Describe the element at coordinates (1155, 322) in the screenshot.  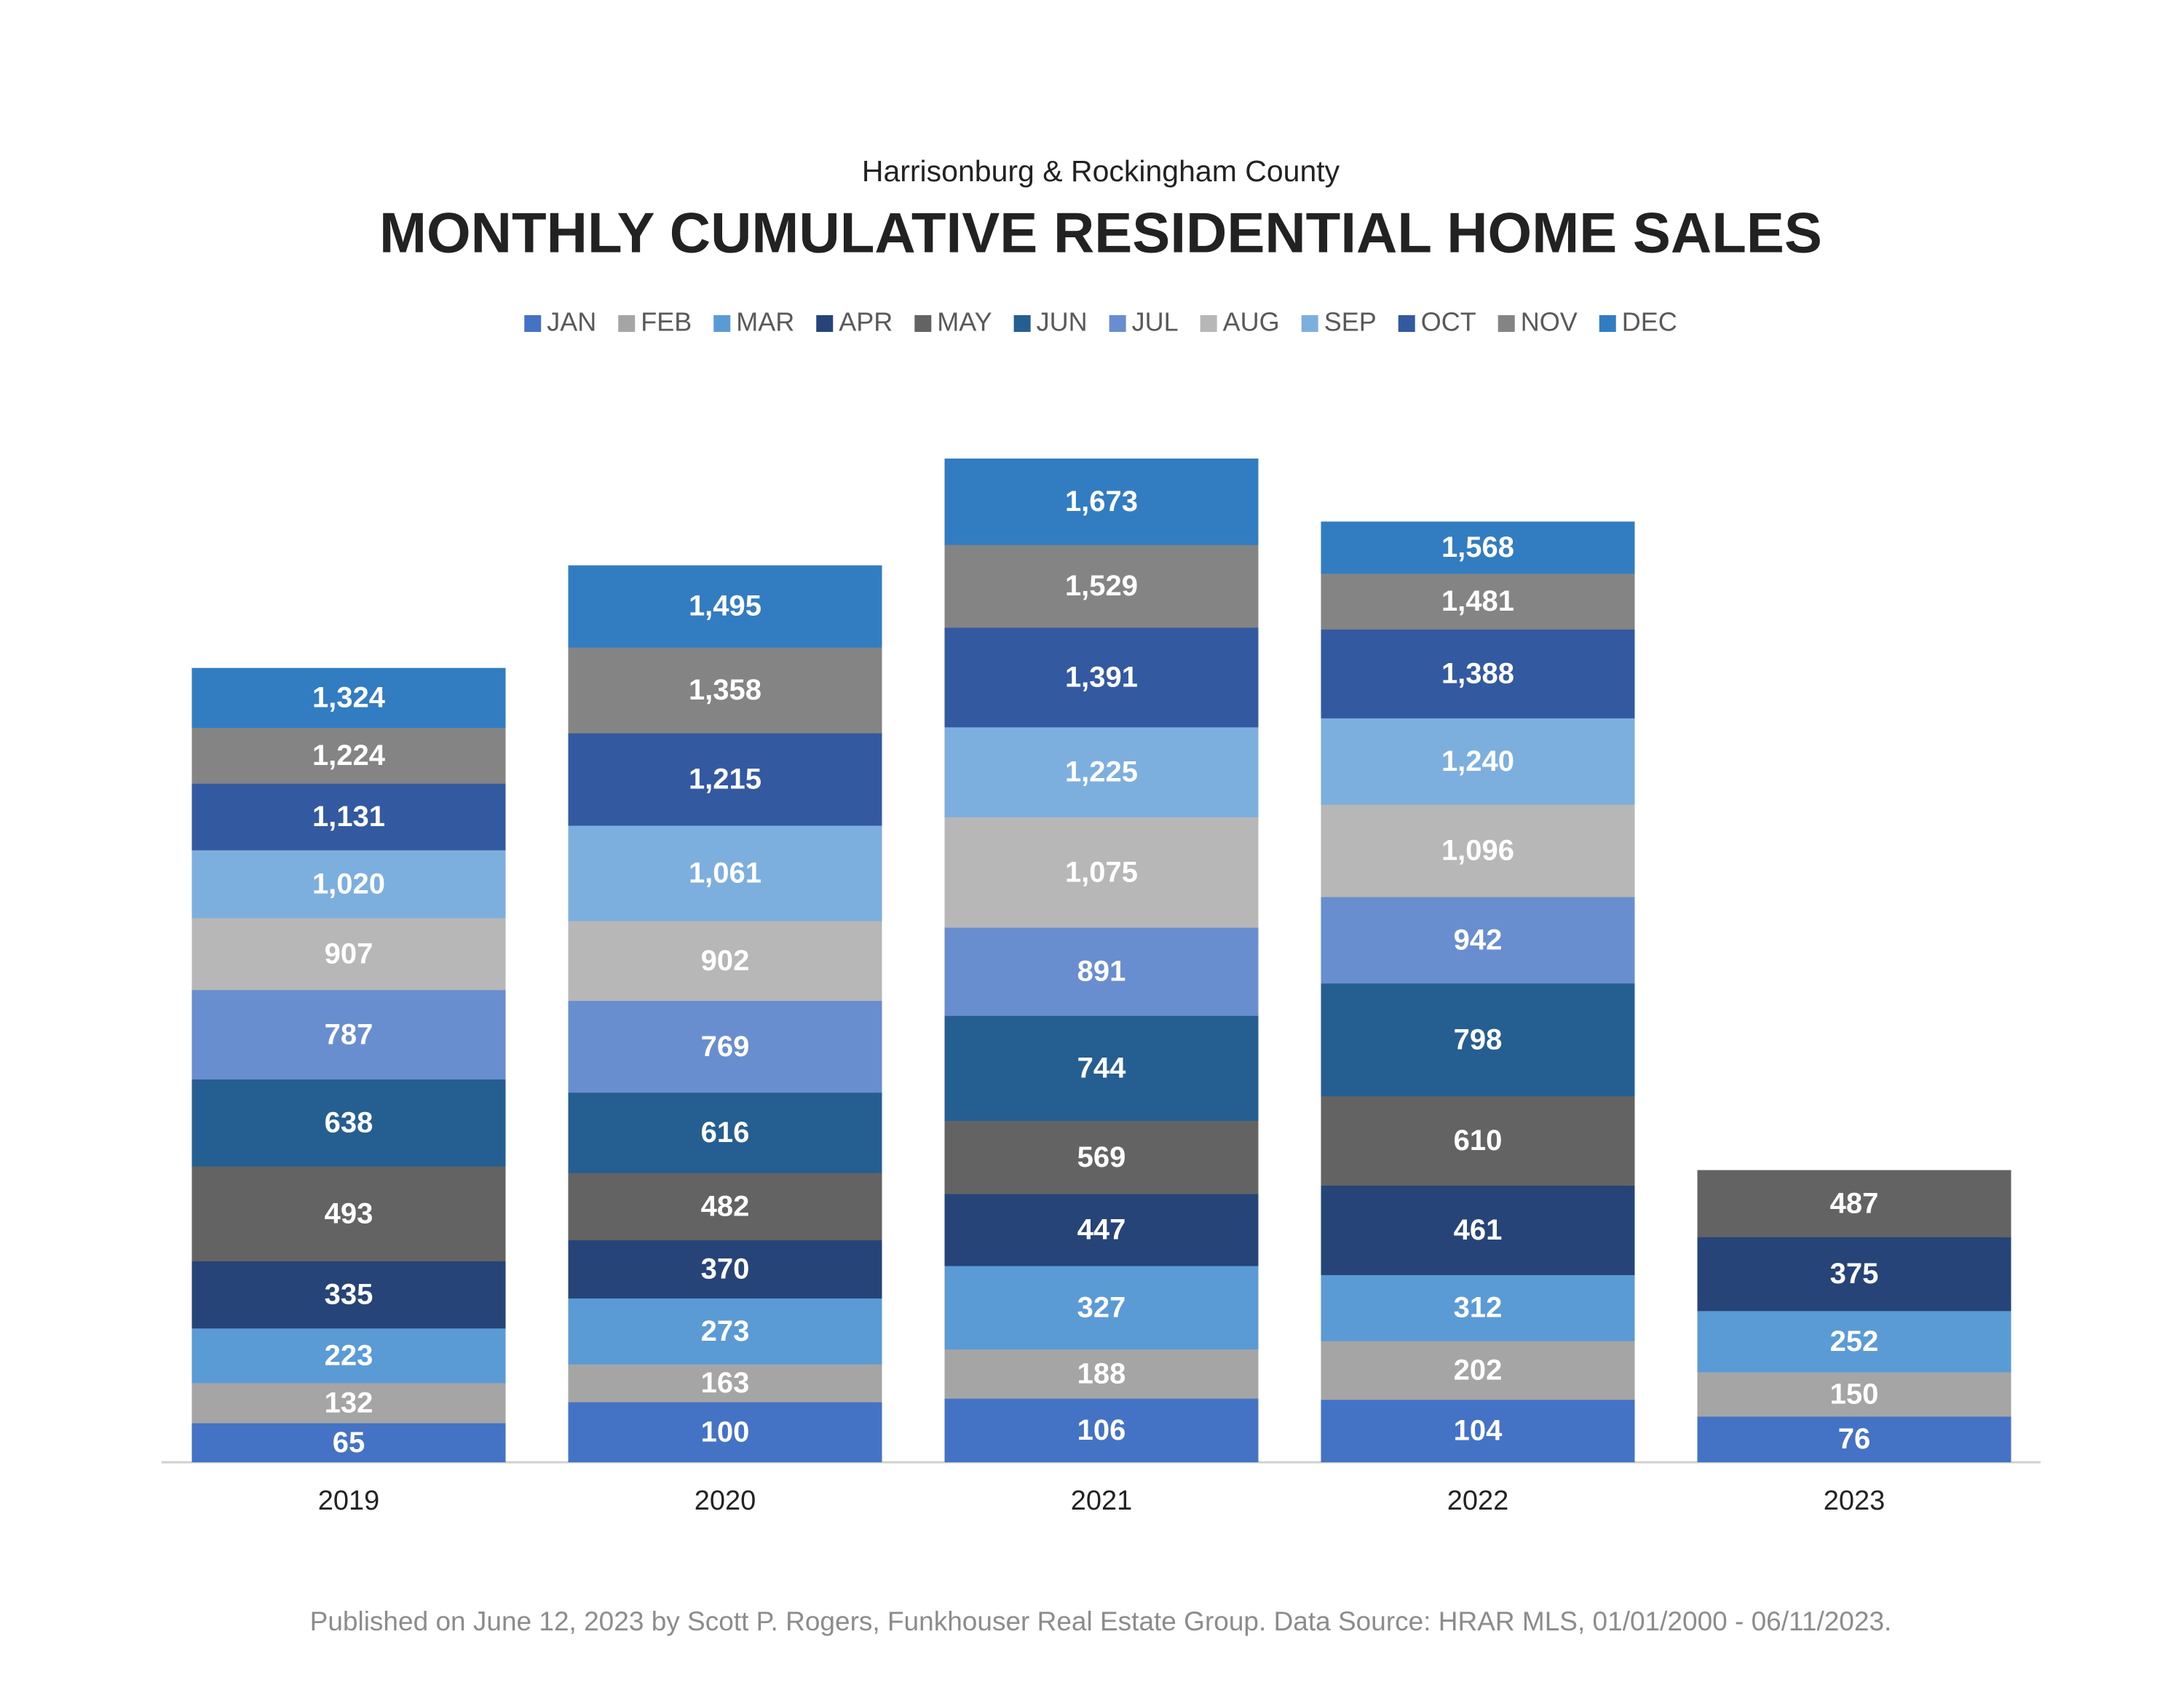
I see `legend-label: JUL` at that location.